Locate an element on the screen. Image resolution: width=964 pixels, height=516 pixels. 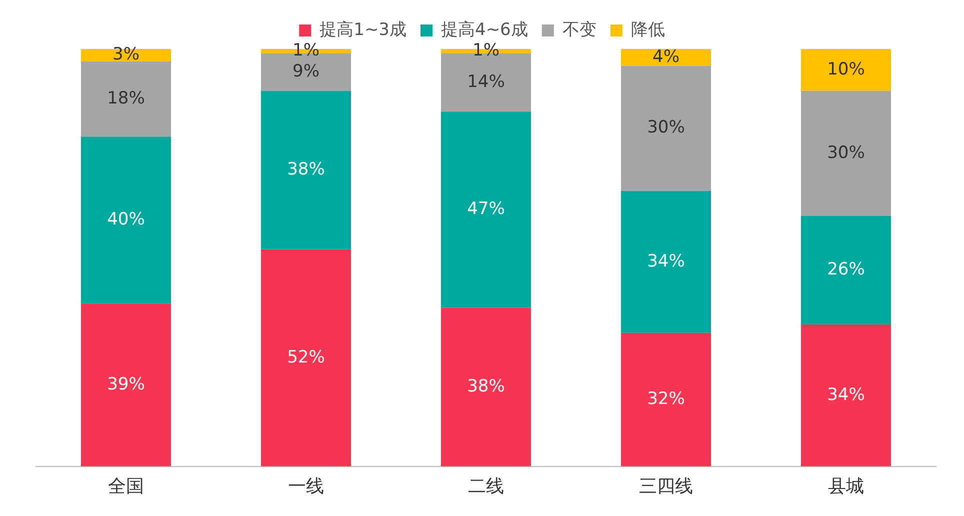
x-tick-label: 县城 is located at coordinates (846, 486).